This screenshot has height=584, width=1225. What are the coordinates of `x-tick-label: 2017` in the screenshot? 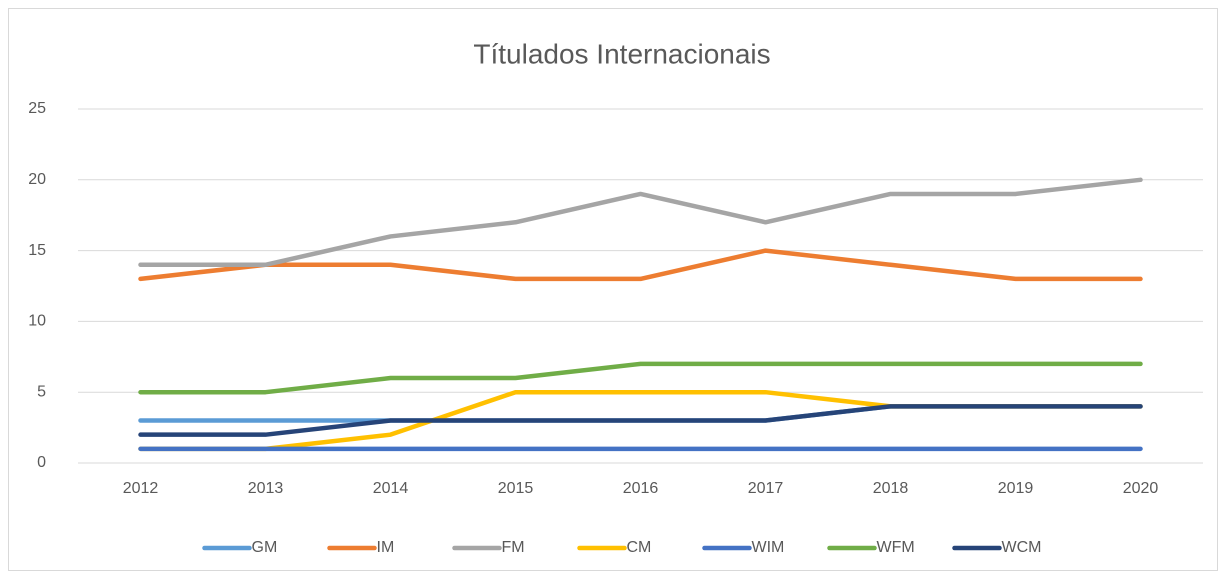 It's located at (766, 488).